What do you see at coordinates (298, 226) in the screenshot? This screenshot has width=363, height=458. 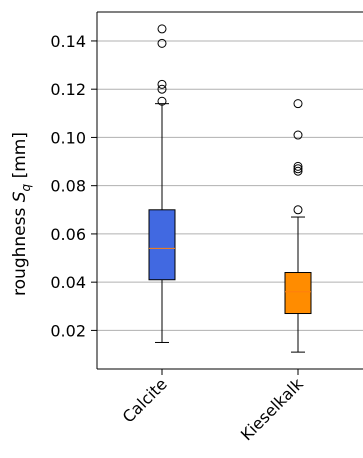 I see `box-kieselkalk` at bounding box center [298, 226].